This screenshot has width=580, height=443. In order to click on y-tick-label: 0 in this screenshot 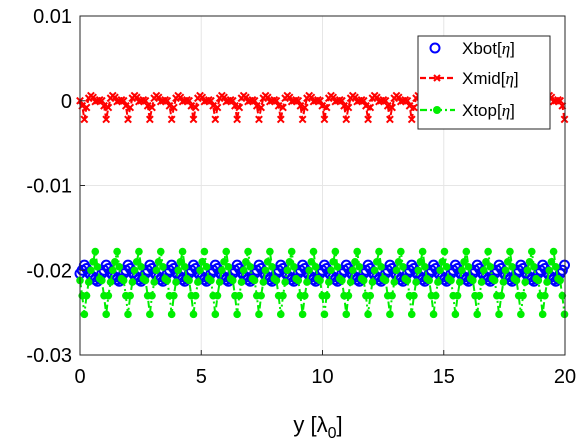, I will do `click(66, 102)`.